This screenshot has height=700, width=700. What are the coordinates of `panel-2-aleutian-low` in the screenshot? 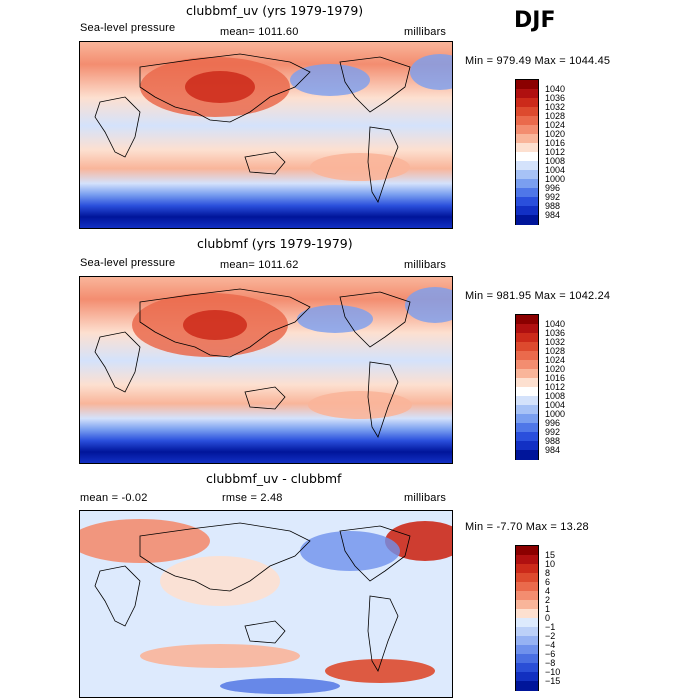 It's located at (335, 319).